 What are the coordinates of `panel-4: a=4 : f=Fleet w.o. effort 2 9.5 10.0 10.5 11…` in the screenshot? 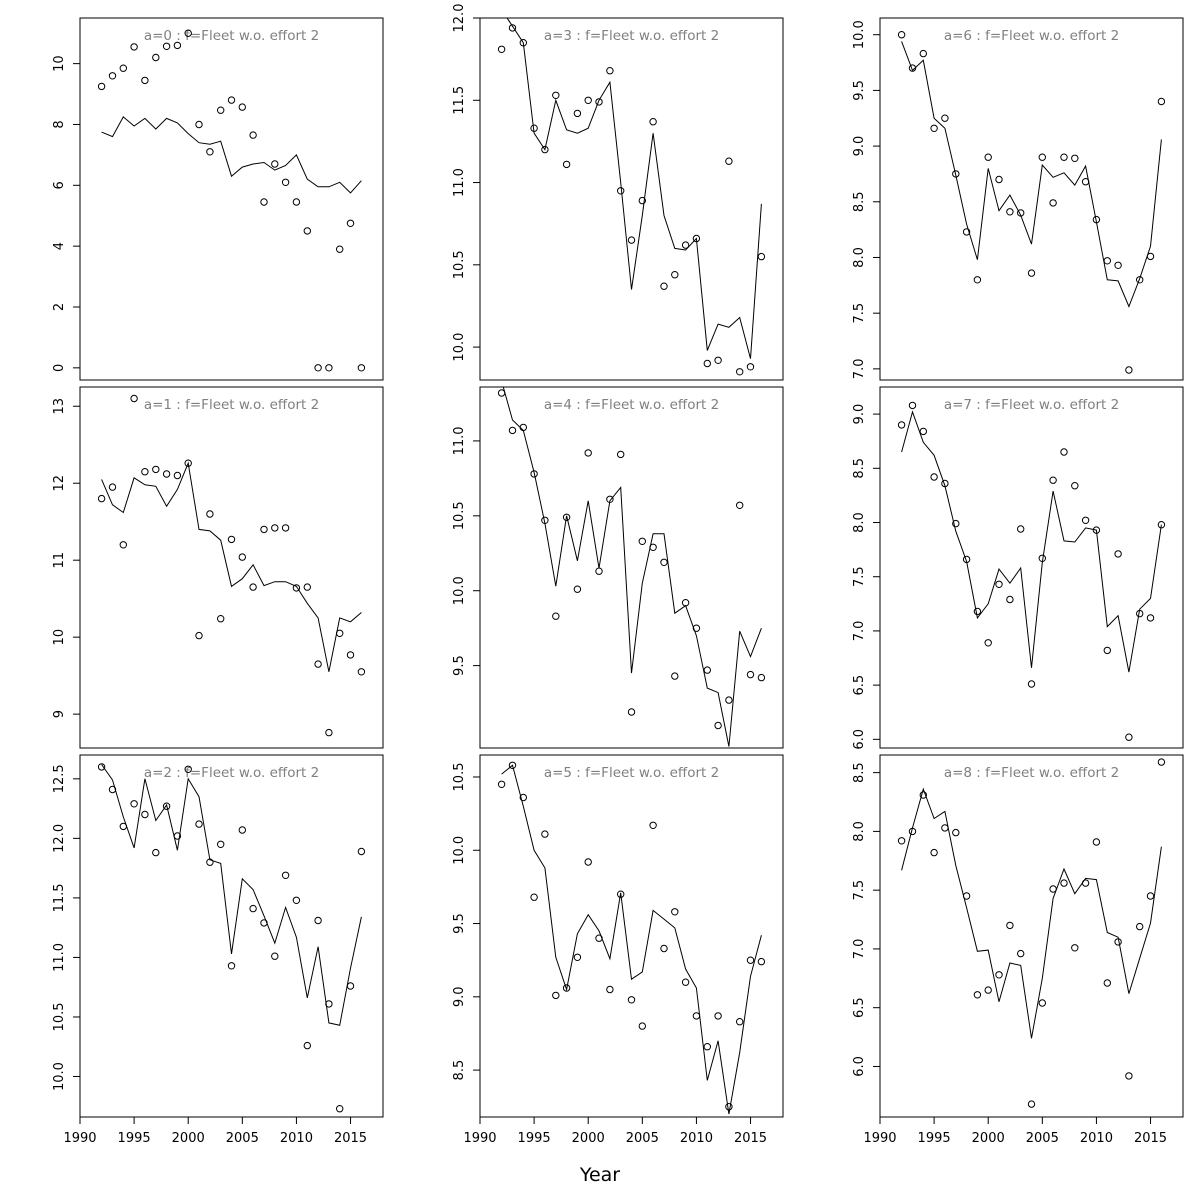 It's located at (618, 567).